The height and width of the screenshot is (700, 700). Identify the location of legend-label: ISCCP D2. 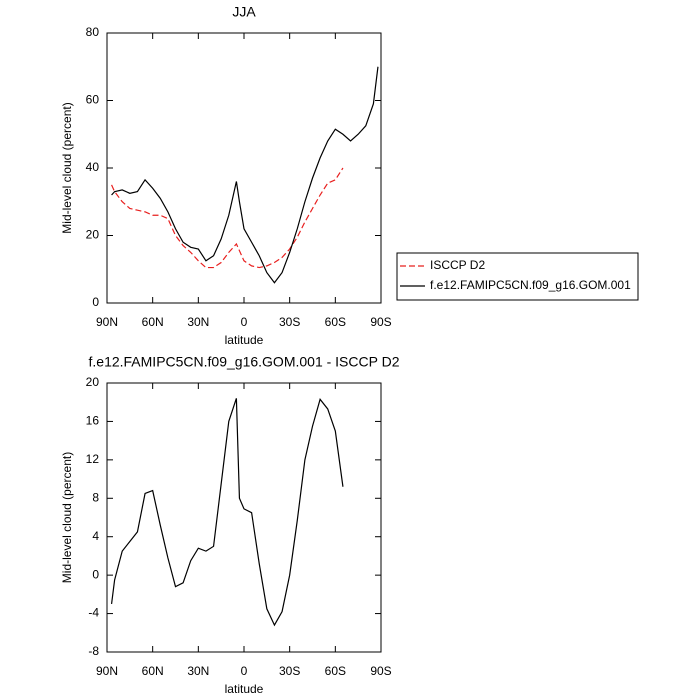
(457, 265).